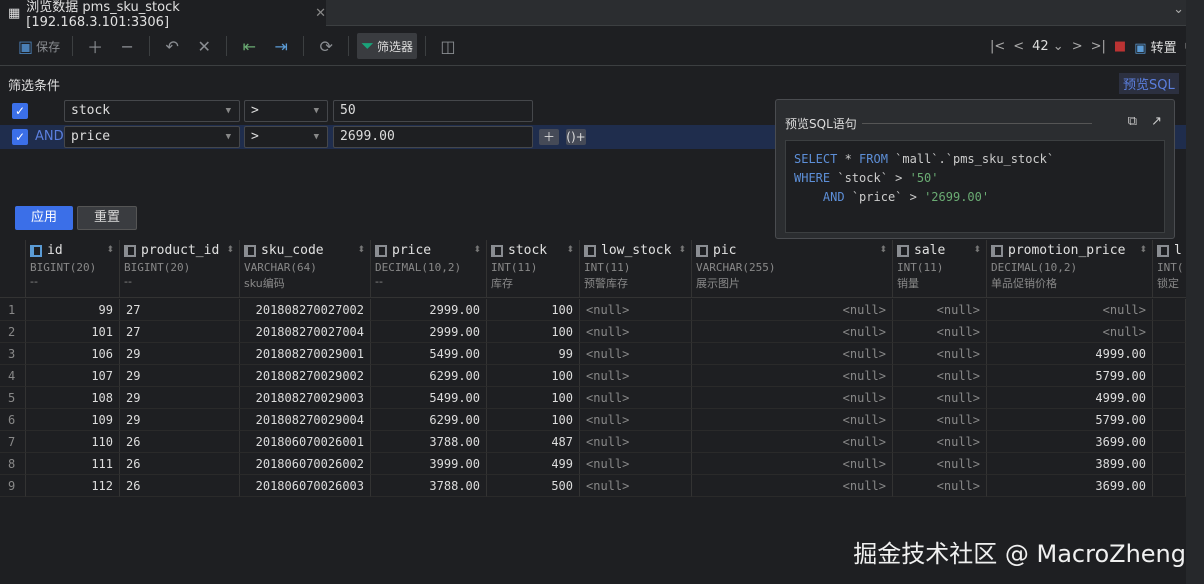  I want to click on open-external-icon: ↗, so click(1156, 121).